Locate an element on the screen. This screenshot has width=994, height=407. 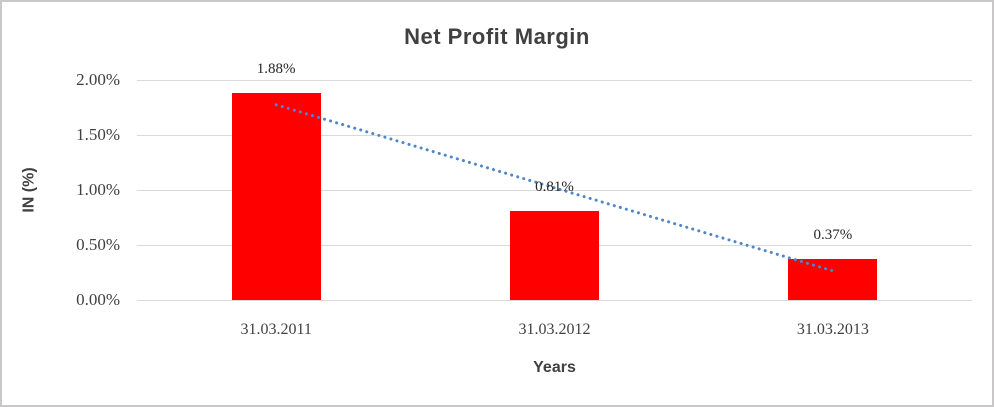
x-tick-label: 31.03.2013 is located at coordinates (832, 329).